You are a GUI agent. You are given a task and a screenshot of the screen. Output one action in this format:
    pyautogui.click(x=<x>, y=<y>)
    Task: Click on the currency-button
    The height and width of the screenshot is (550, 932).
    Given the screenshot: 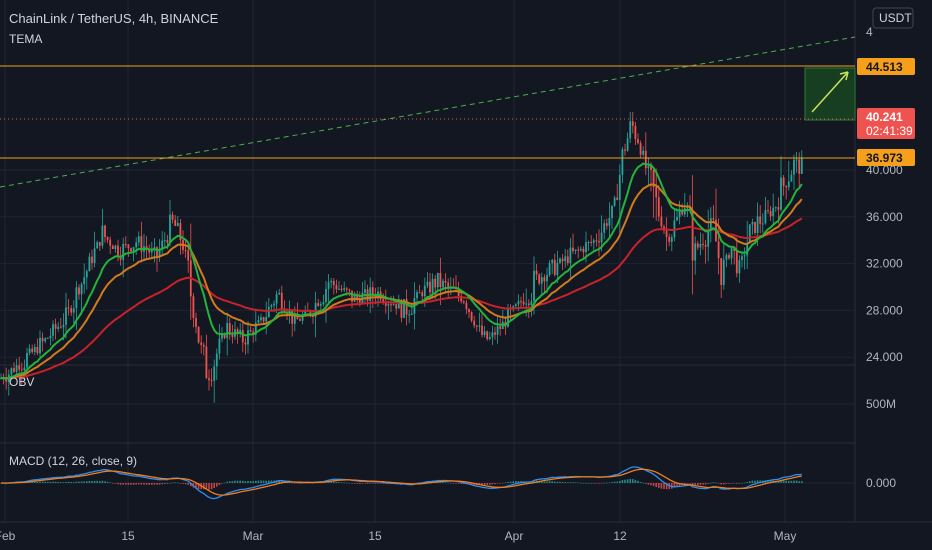 What is the action you would take?
    pyautogui.click(x=893, y=18)
    